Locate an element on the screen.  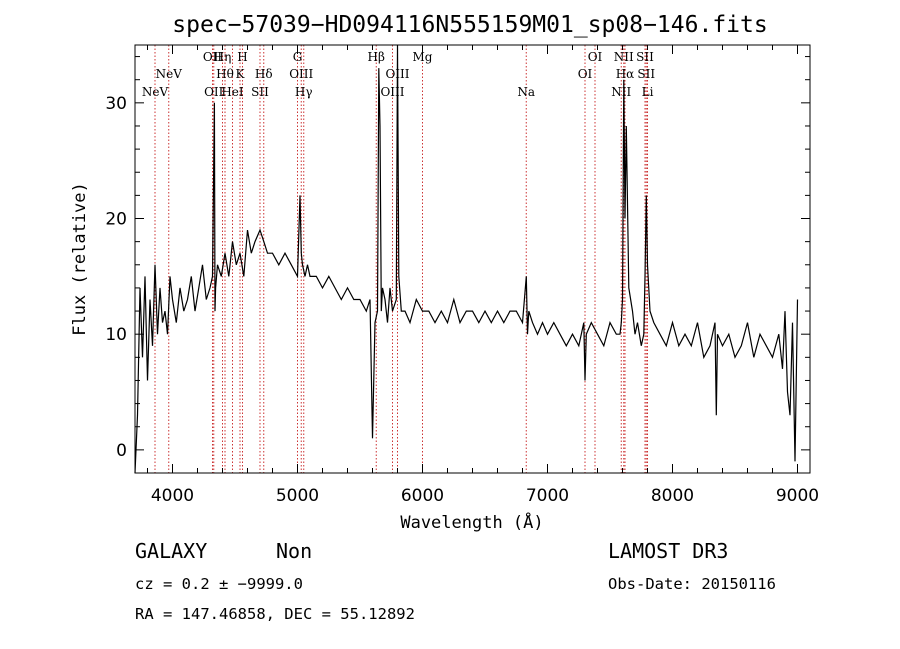
spectral-line-label: Li is located at coordinates (648, 92).